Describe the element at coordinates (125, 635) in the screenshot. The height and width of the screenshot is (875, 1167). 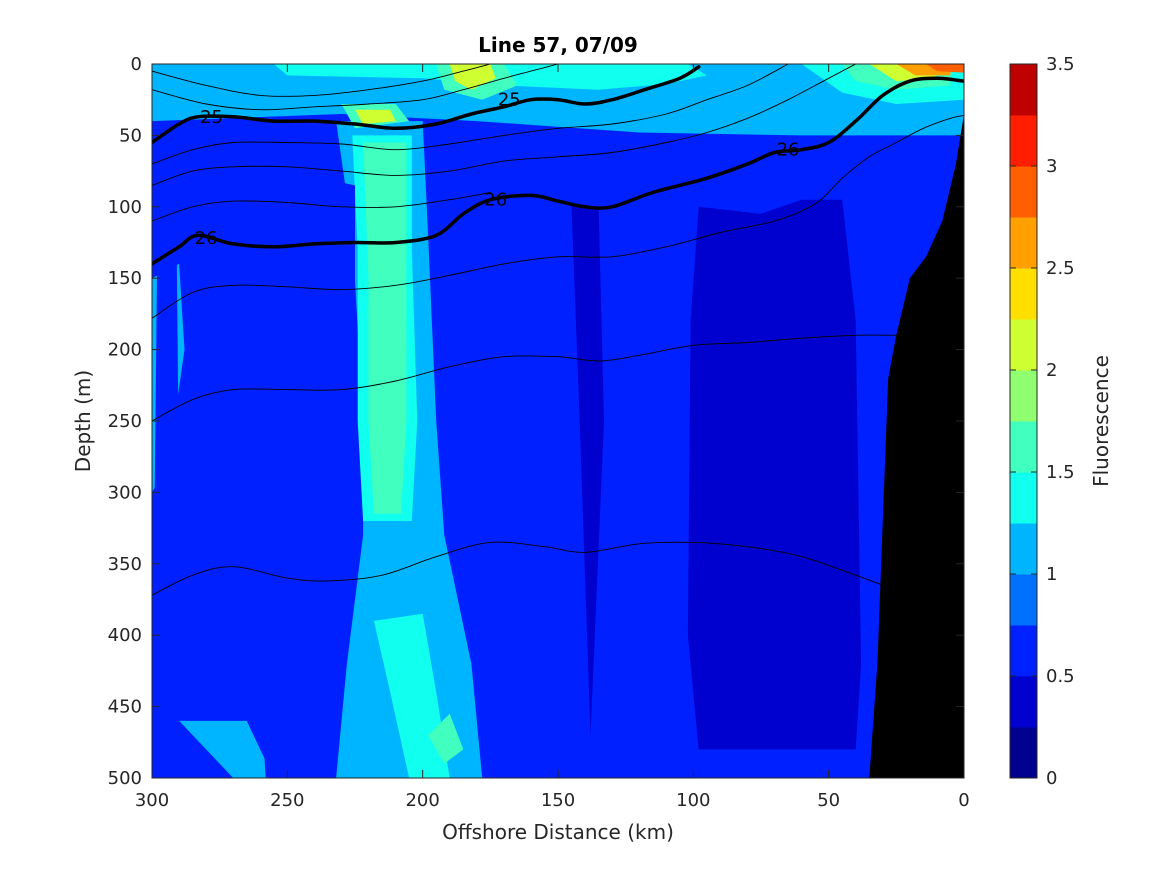
I see `y-tick-label: 400` at that location.